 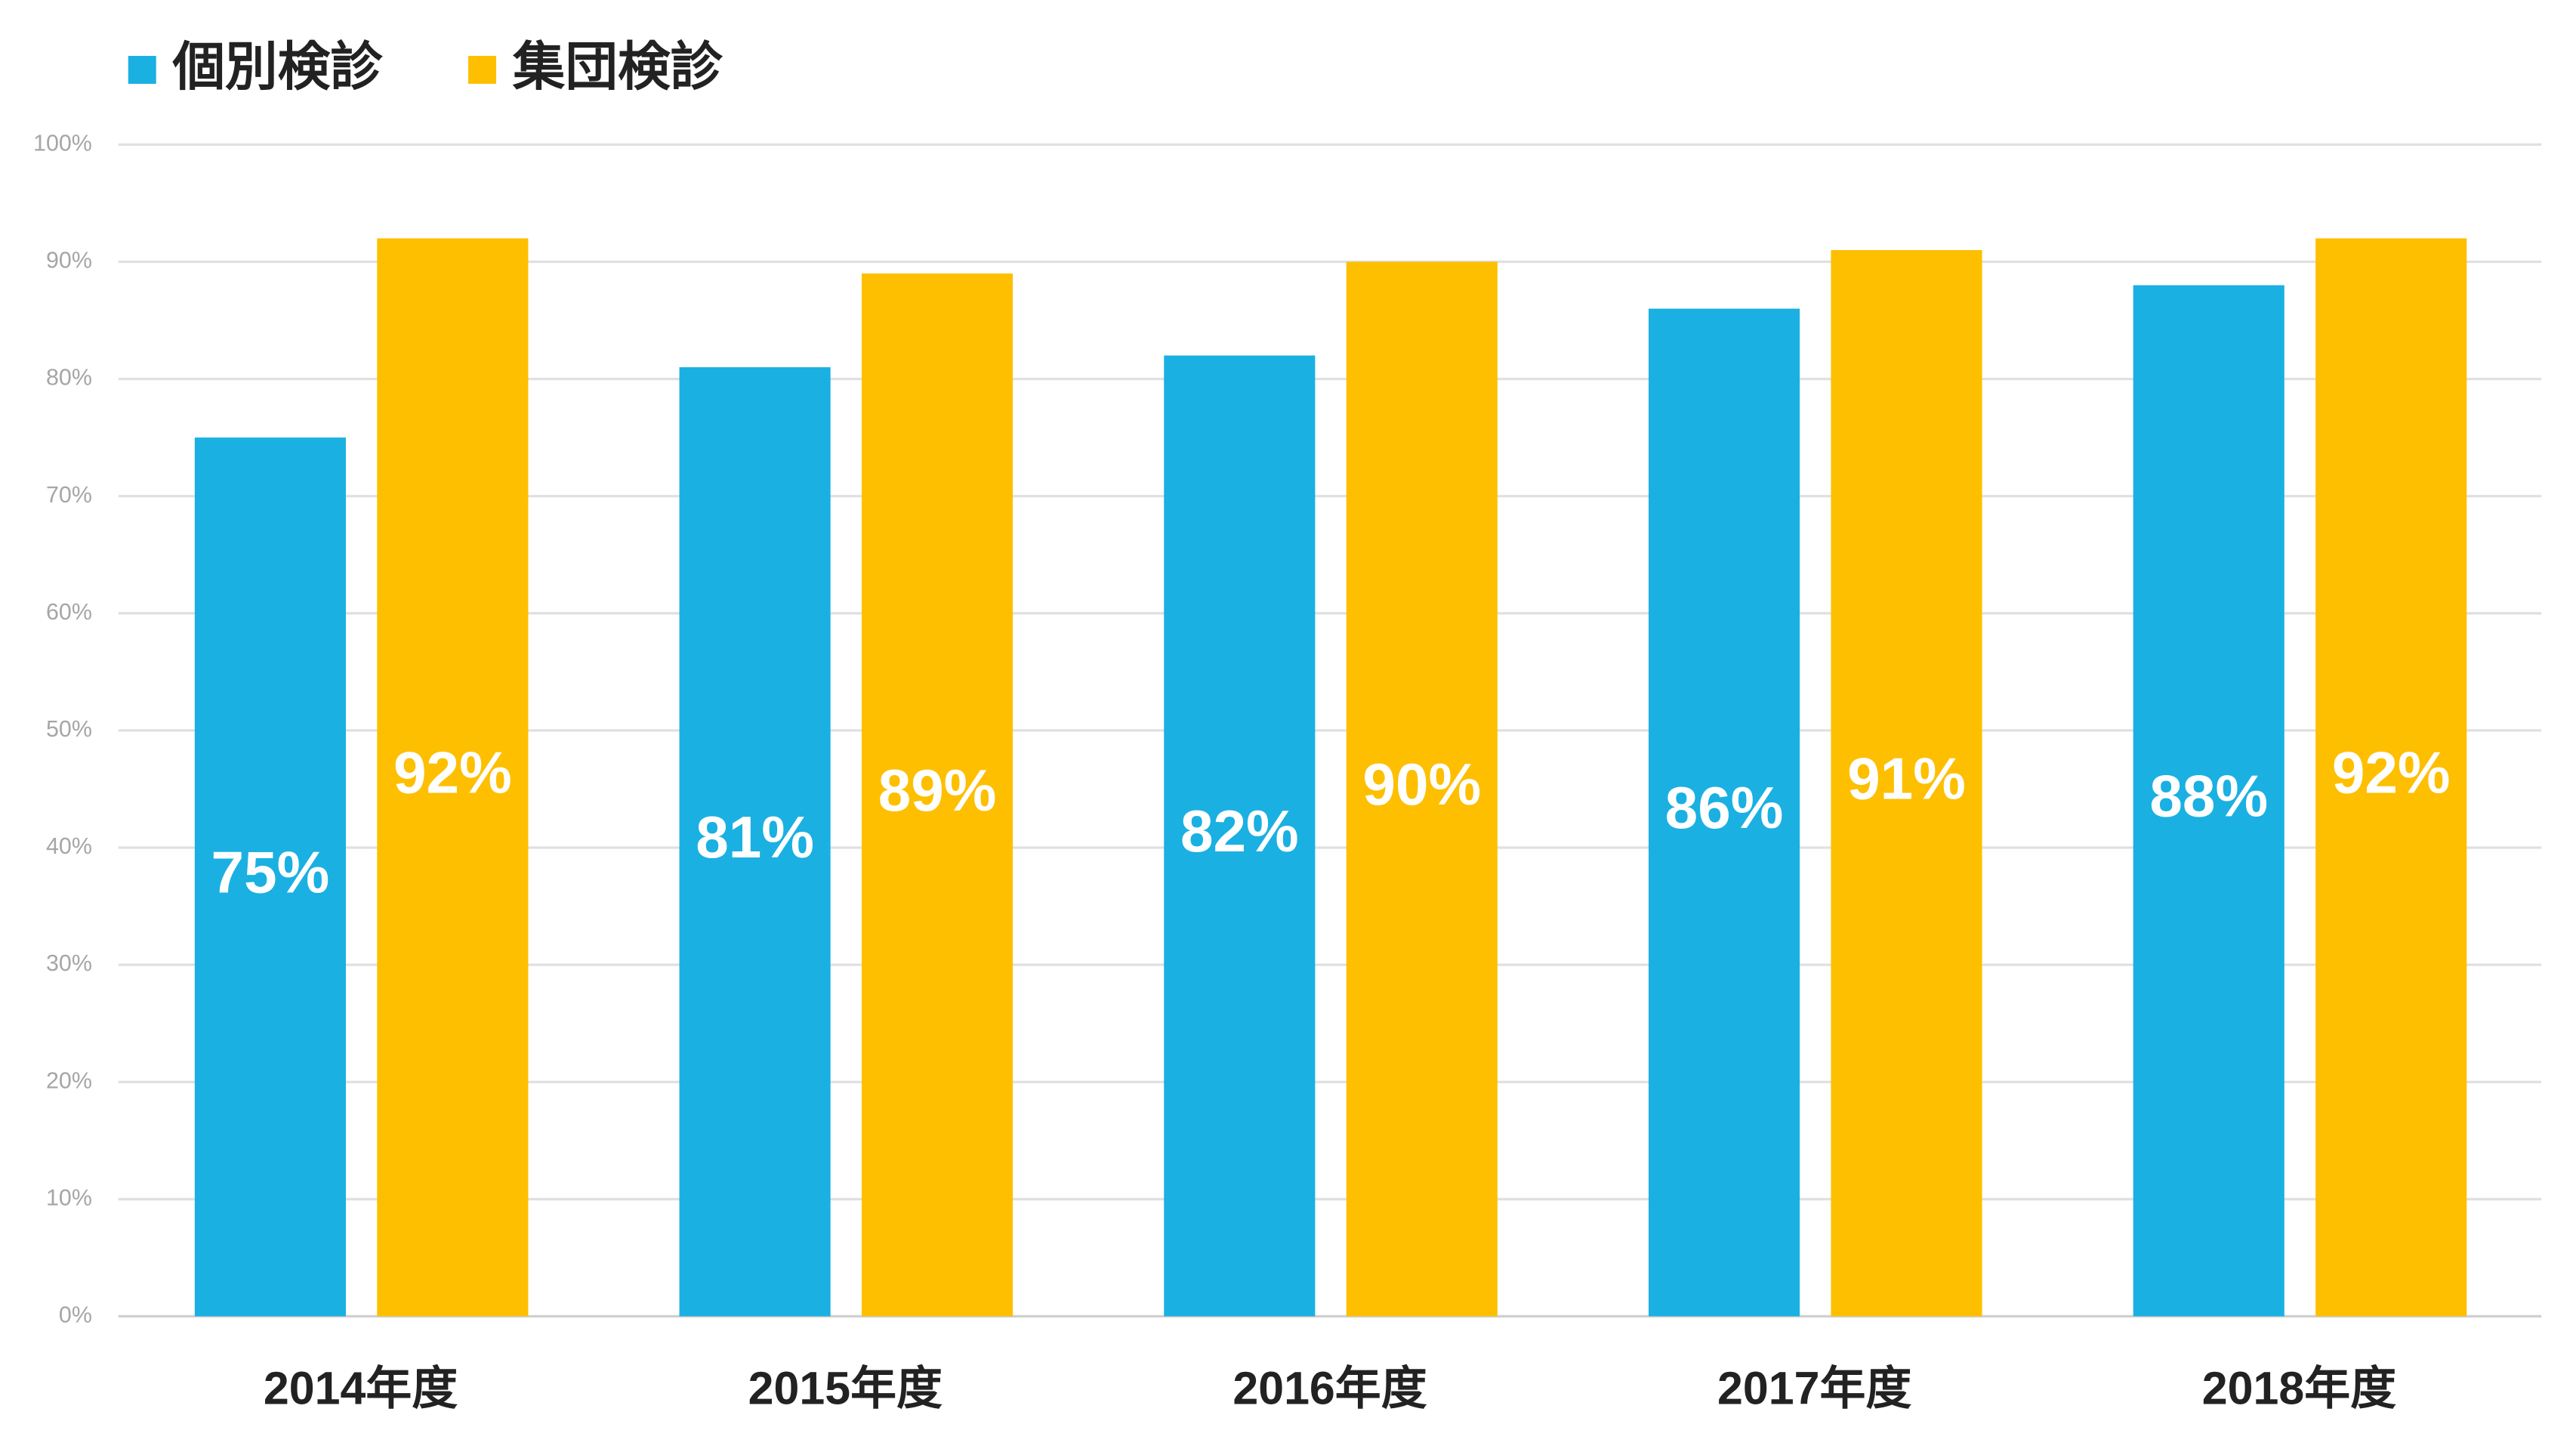 What do you see at coordinates (755, 837) in the screenshot?
I see `value-label: 81%` at bounding box center [755, 837].